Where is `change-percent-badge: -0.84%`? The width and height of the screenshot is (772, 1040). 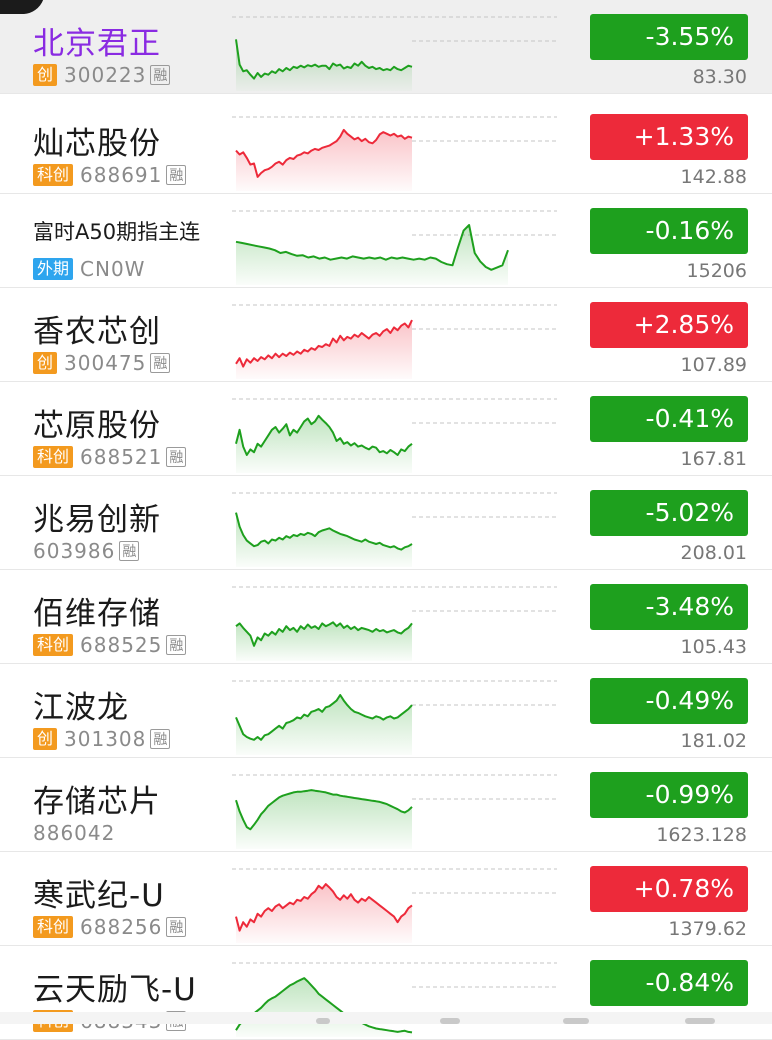 change-percent-badge: -0.84% is located at coordinates (669, 983).